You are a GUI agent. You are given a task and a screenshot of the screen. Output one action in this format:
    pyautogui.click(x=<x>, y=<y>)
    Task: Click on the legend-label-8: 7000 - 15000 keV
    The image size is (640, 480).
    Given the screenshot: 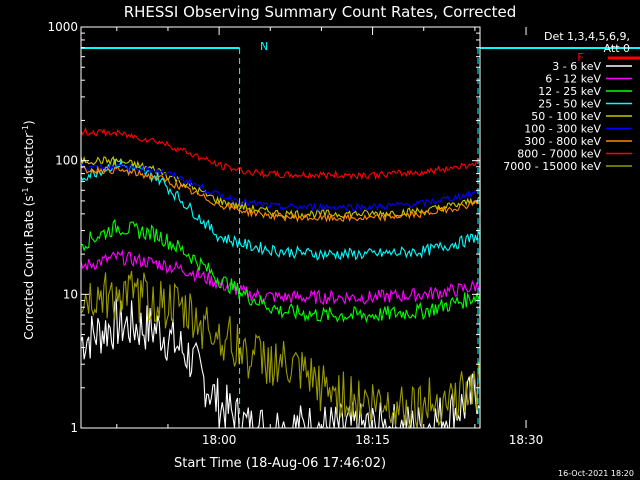 What is the action you would take?
    pyautogui.click(x=552, y=166)
    